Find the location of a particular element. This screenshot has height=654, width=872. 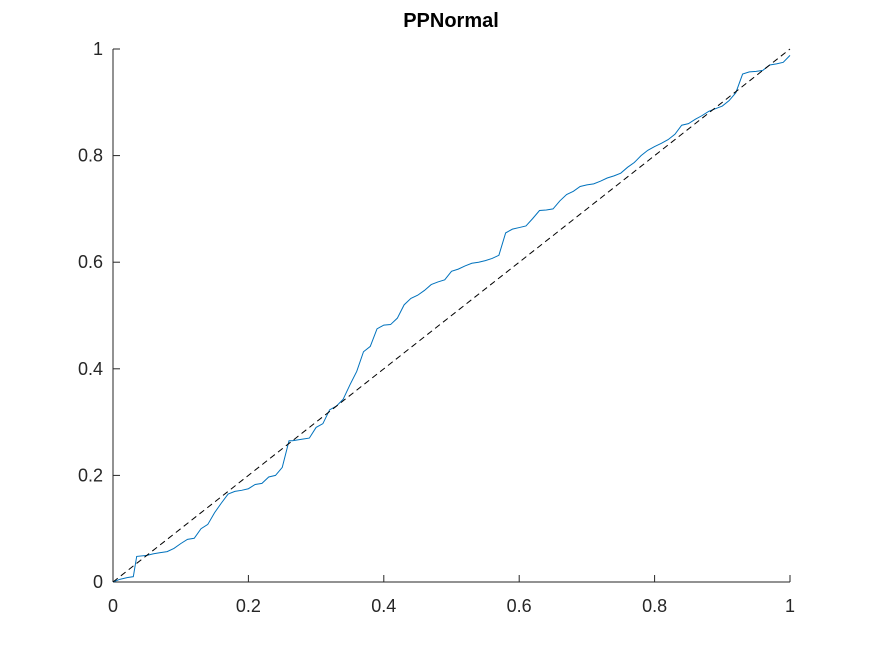

y-ticks: 0 0.2 0.4 0.6 0.8 1 is located at coordinates (99, 315).